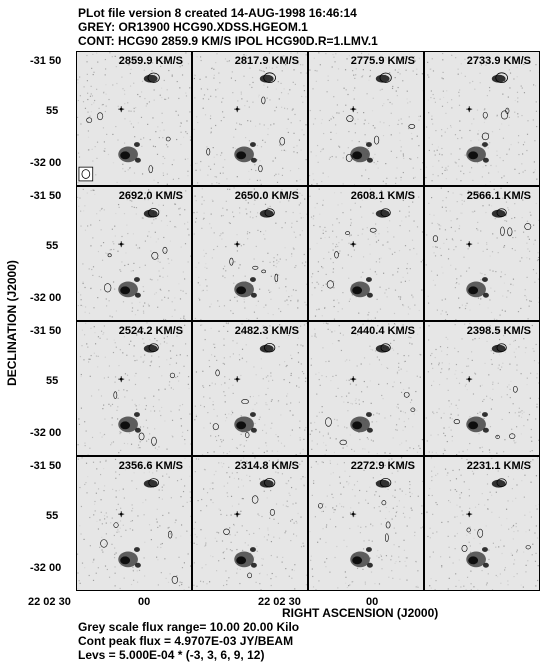  I want to click on y-axis-label: DECLINATION (J2000), so click(12, 323).